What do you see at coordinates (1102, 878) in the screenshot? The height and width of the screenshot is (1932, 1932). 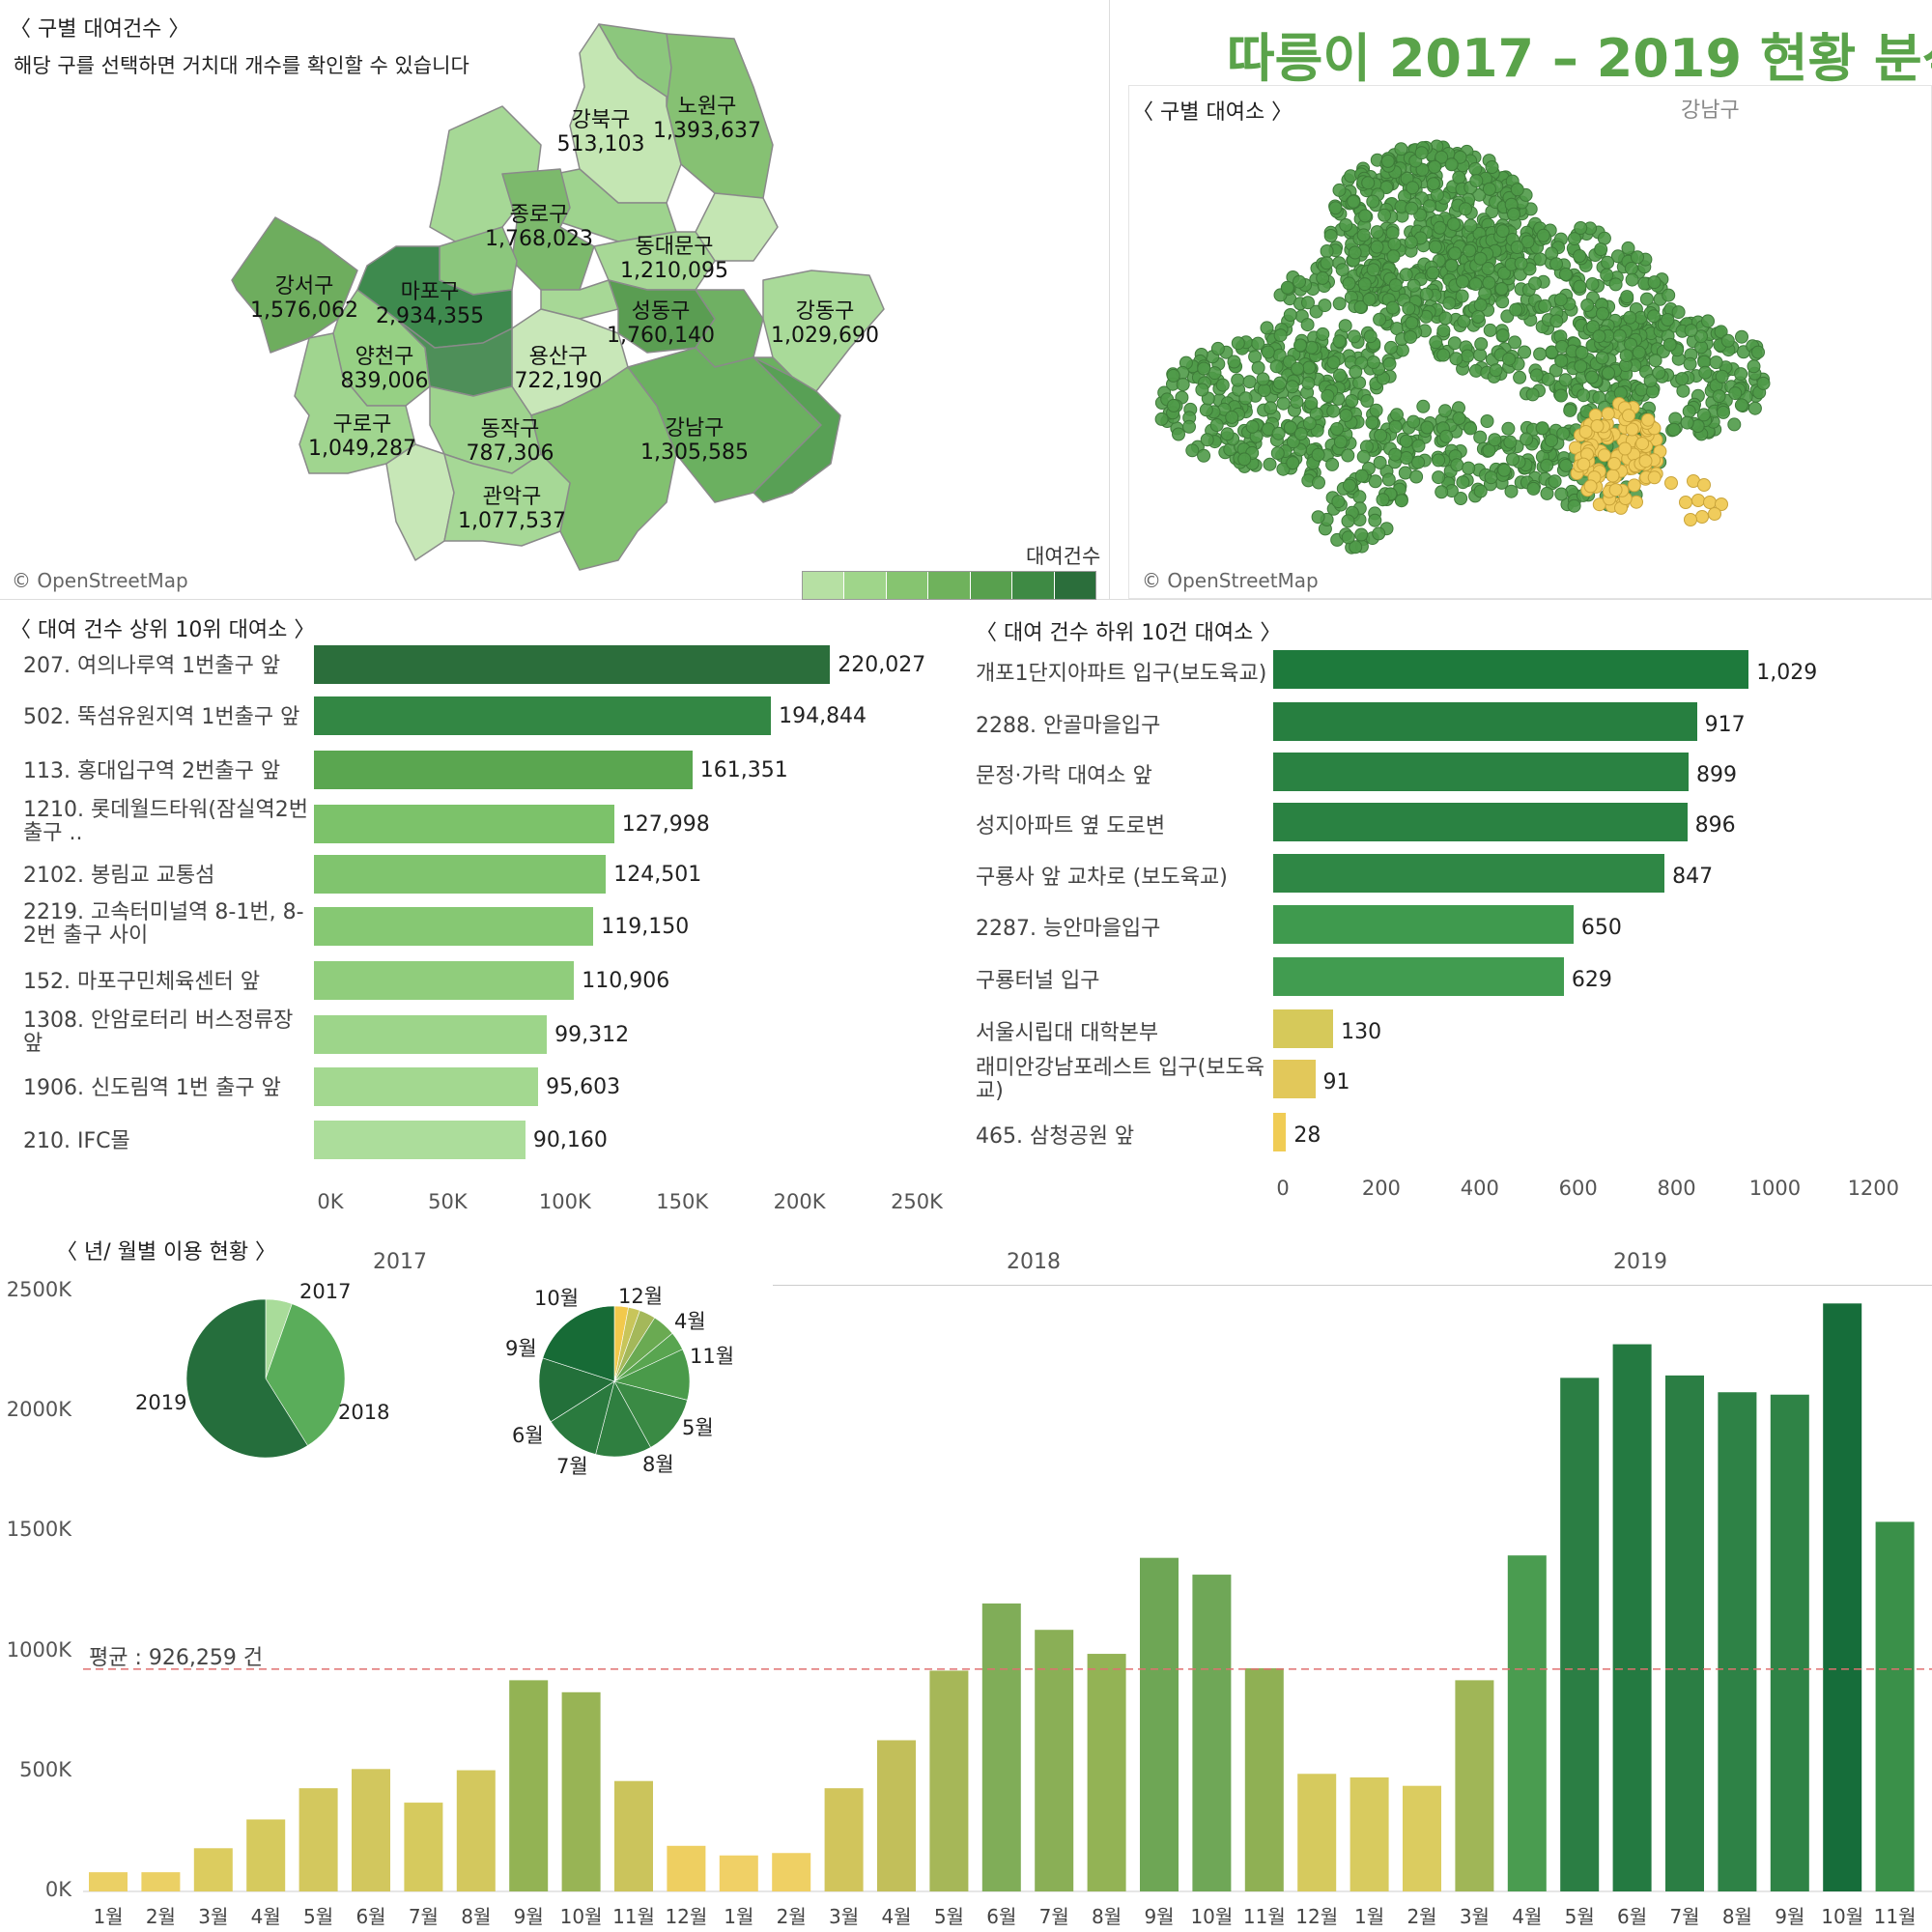 I see `bottom10-label: 구룡사 앞 교차로 (보도육교)` at bounding box center [1102, 878].